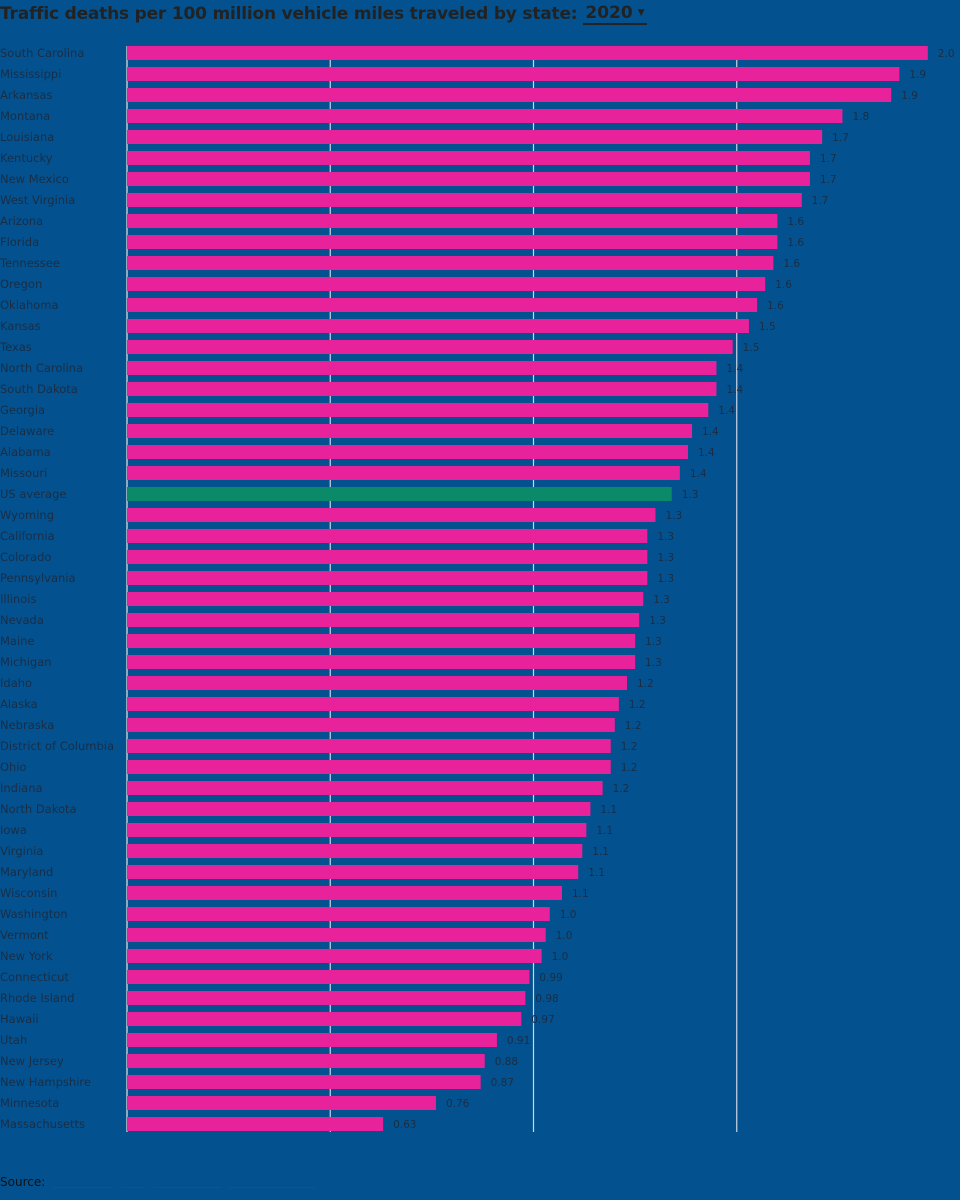 The image size is (960, 1200). Describe the element at coordinates (946, 54) in the screenshot. I see `data-label: 2.0` at that location.